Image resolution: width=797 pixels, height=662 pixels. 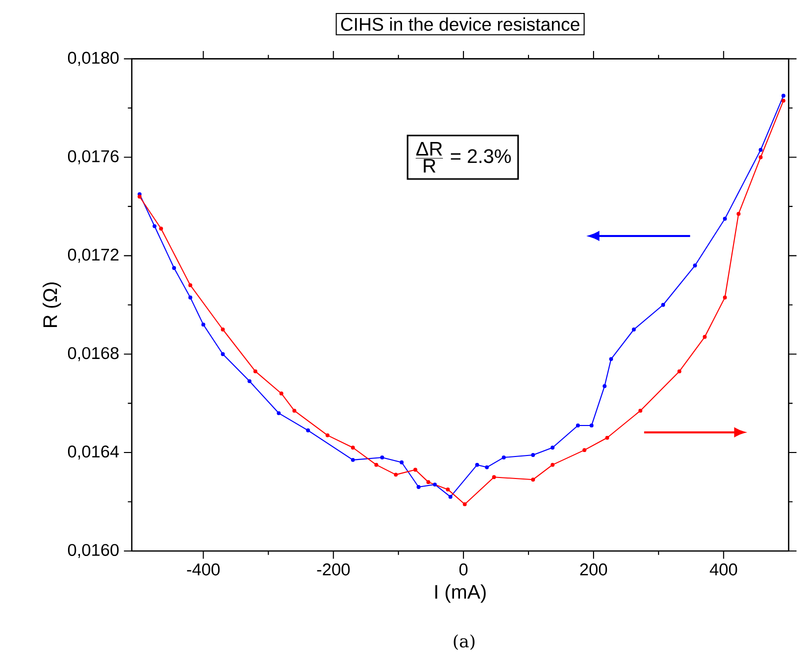 I want to click on x-tick-label: 200, so click(x=594, y=570).